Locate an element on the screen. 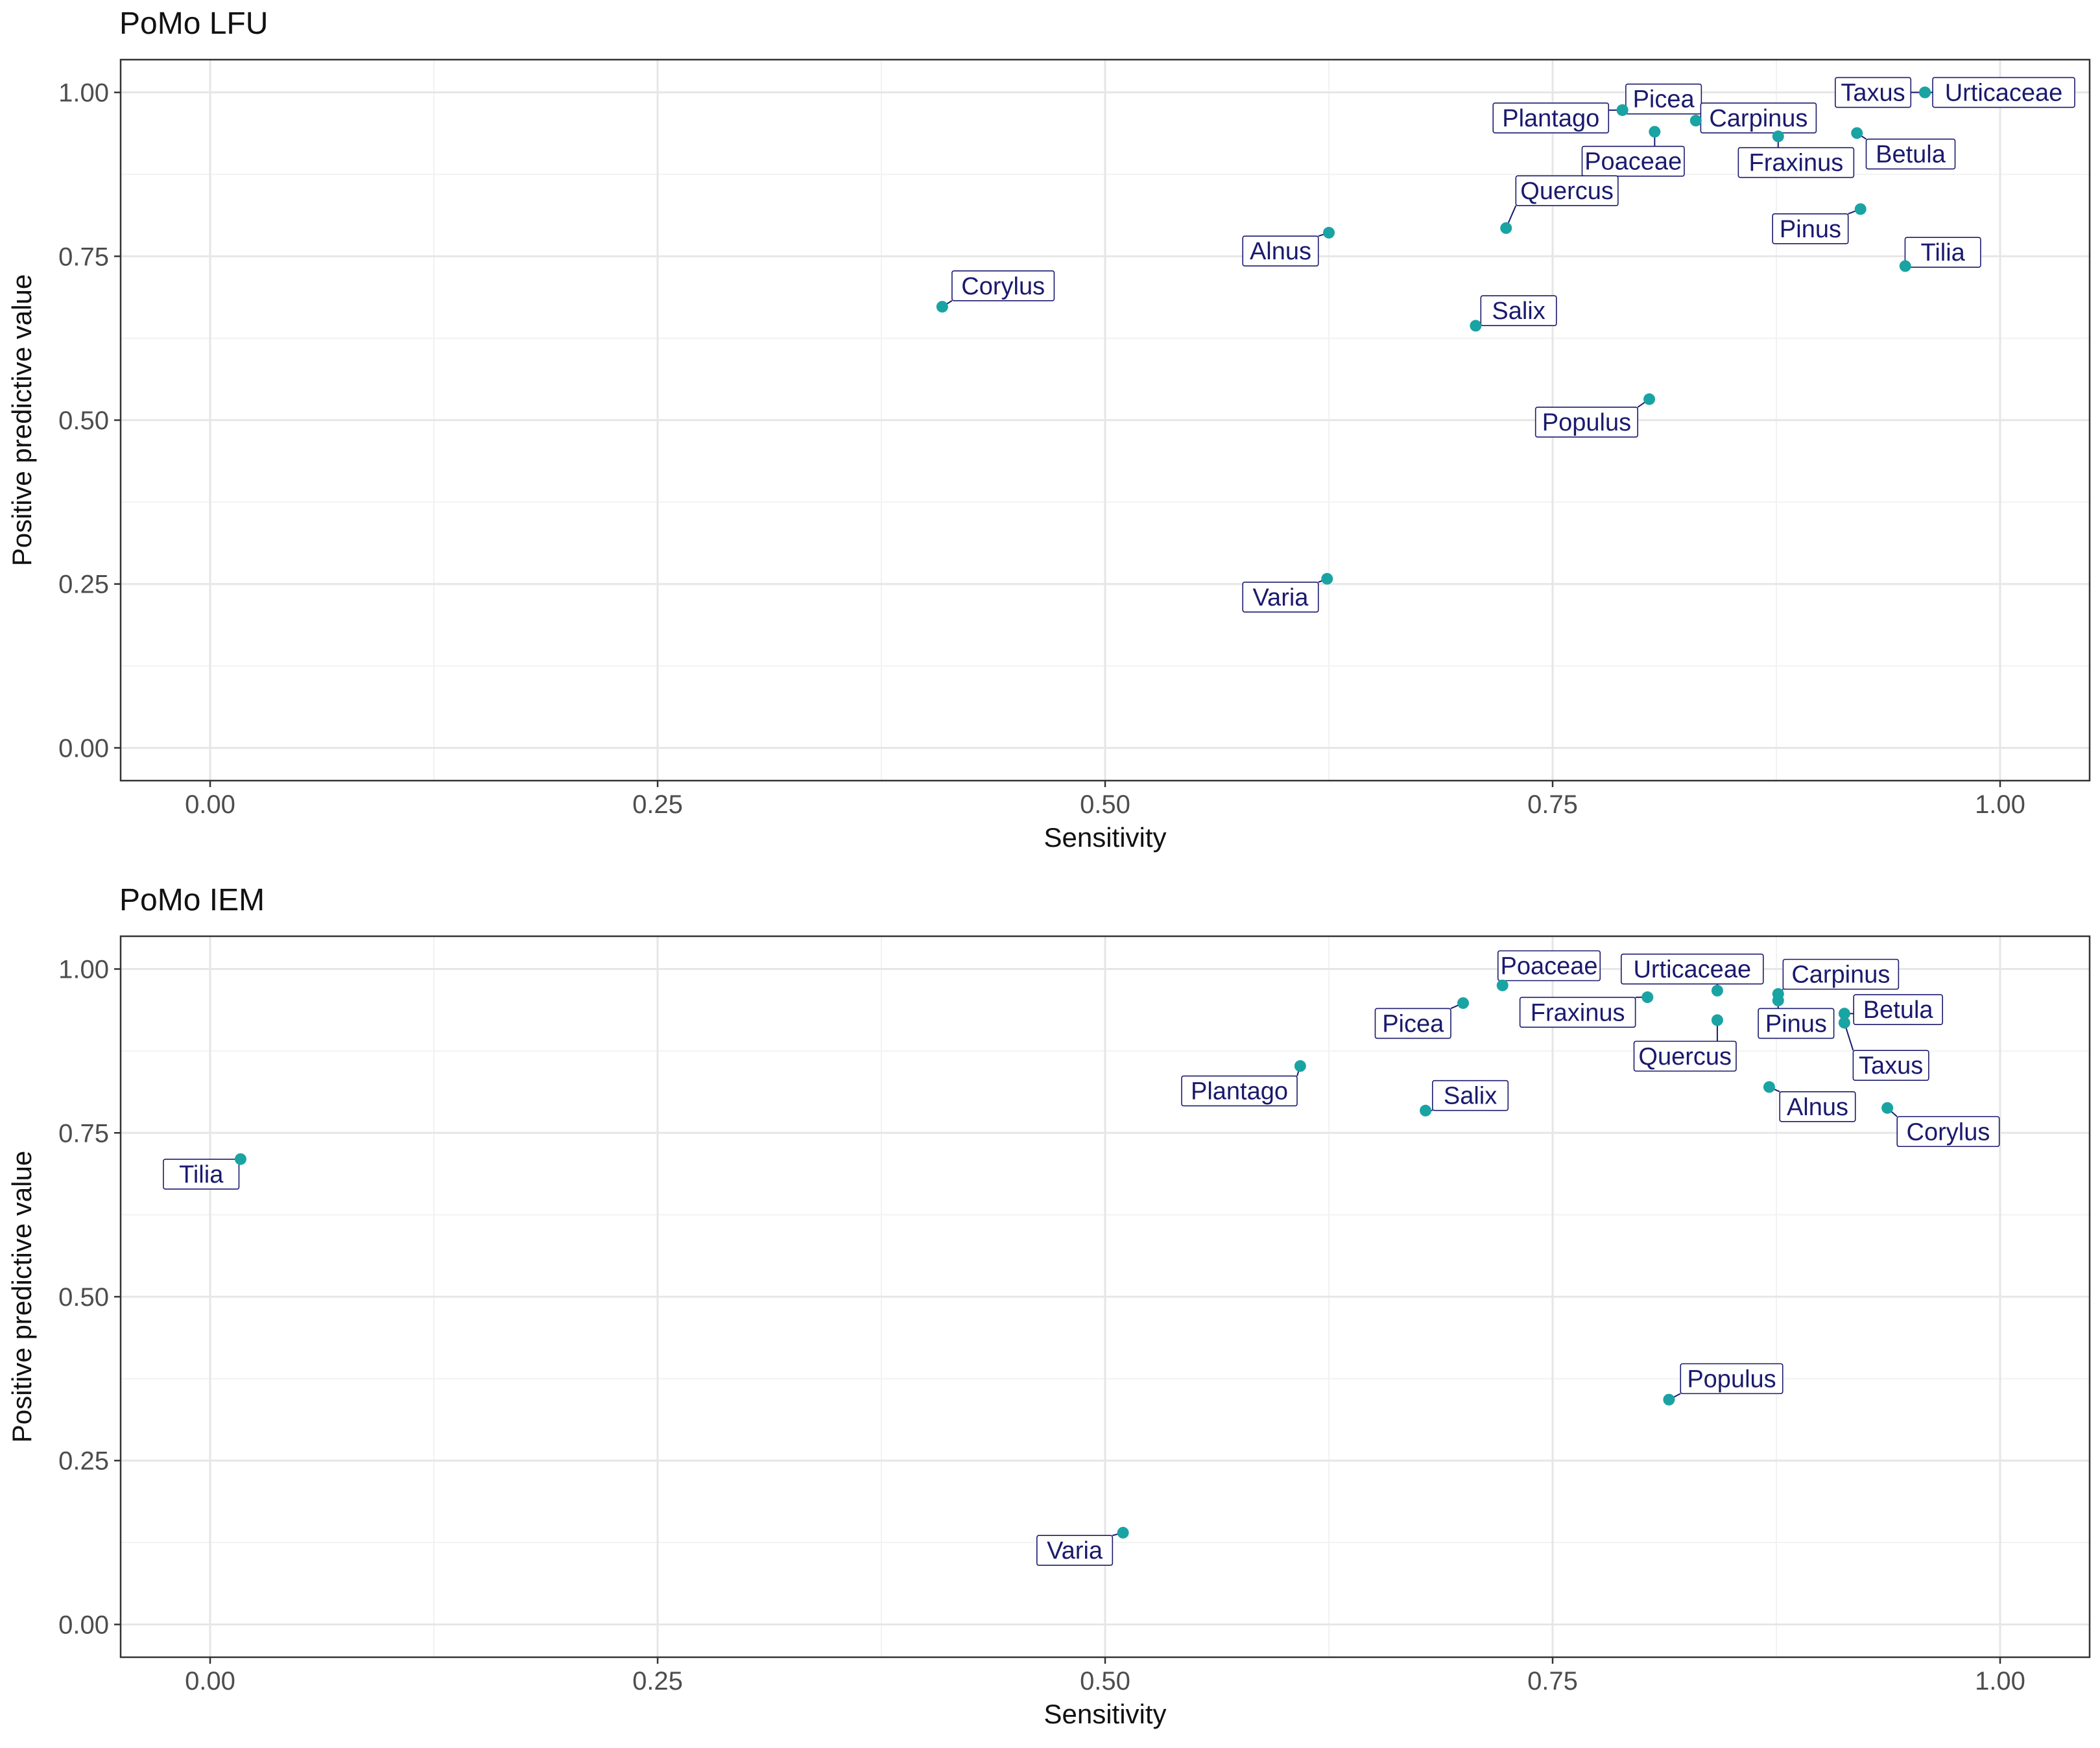  data-point-carpinus is located at coordinates (1696, 120).